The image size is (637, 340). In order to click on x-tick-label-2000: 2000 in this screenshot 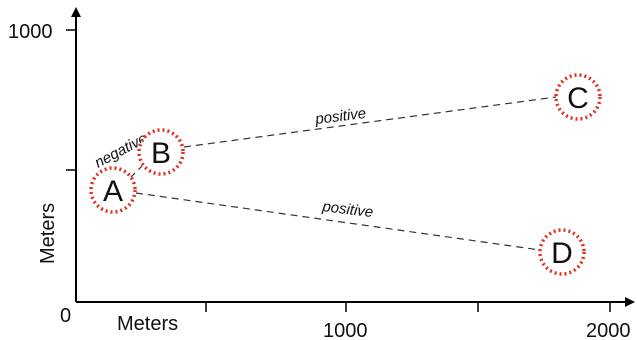, I will do `click(608, 330)`.